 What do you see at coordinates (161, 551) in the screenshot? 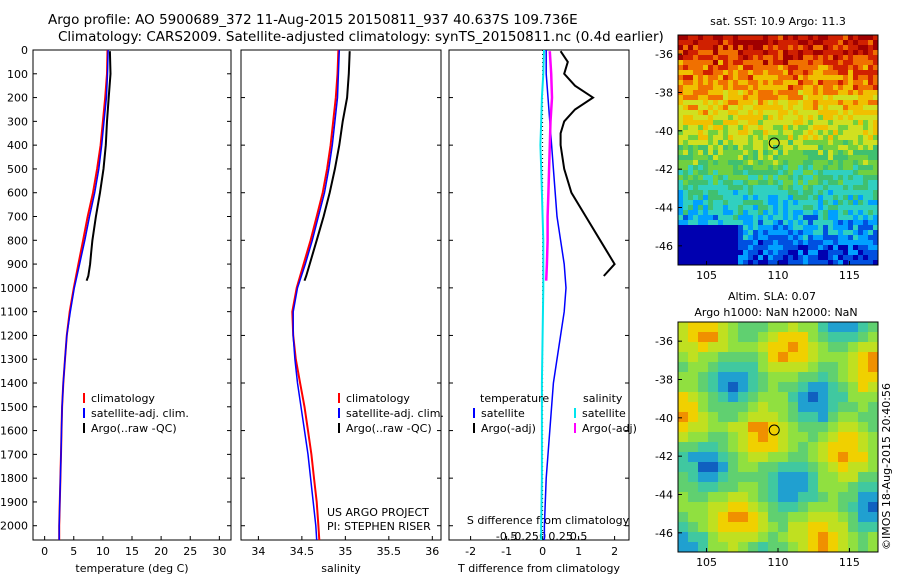
I see `temperature-xtick-label: 20` at bounding box center [161, 551].